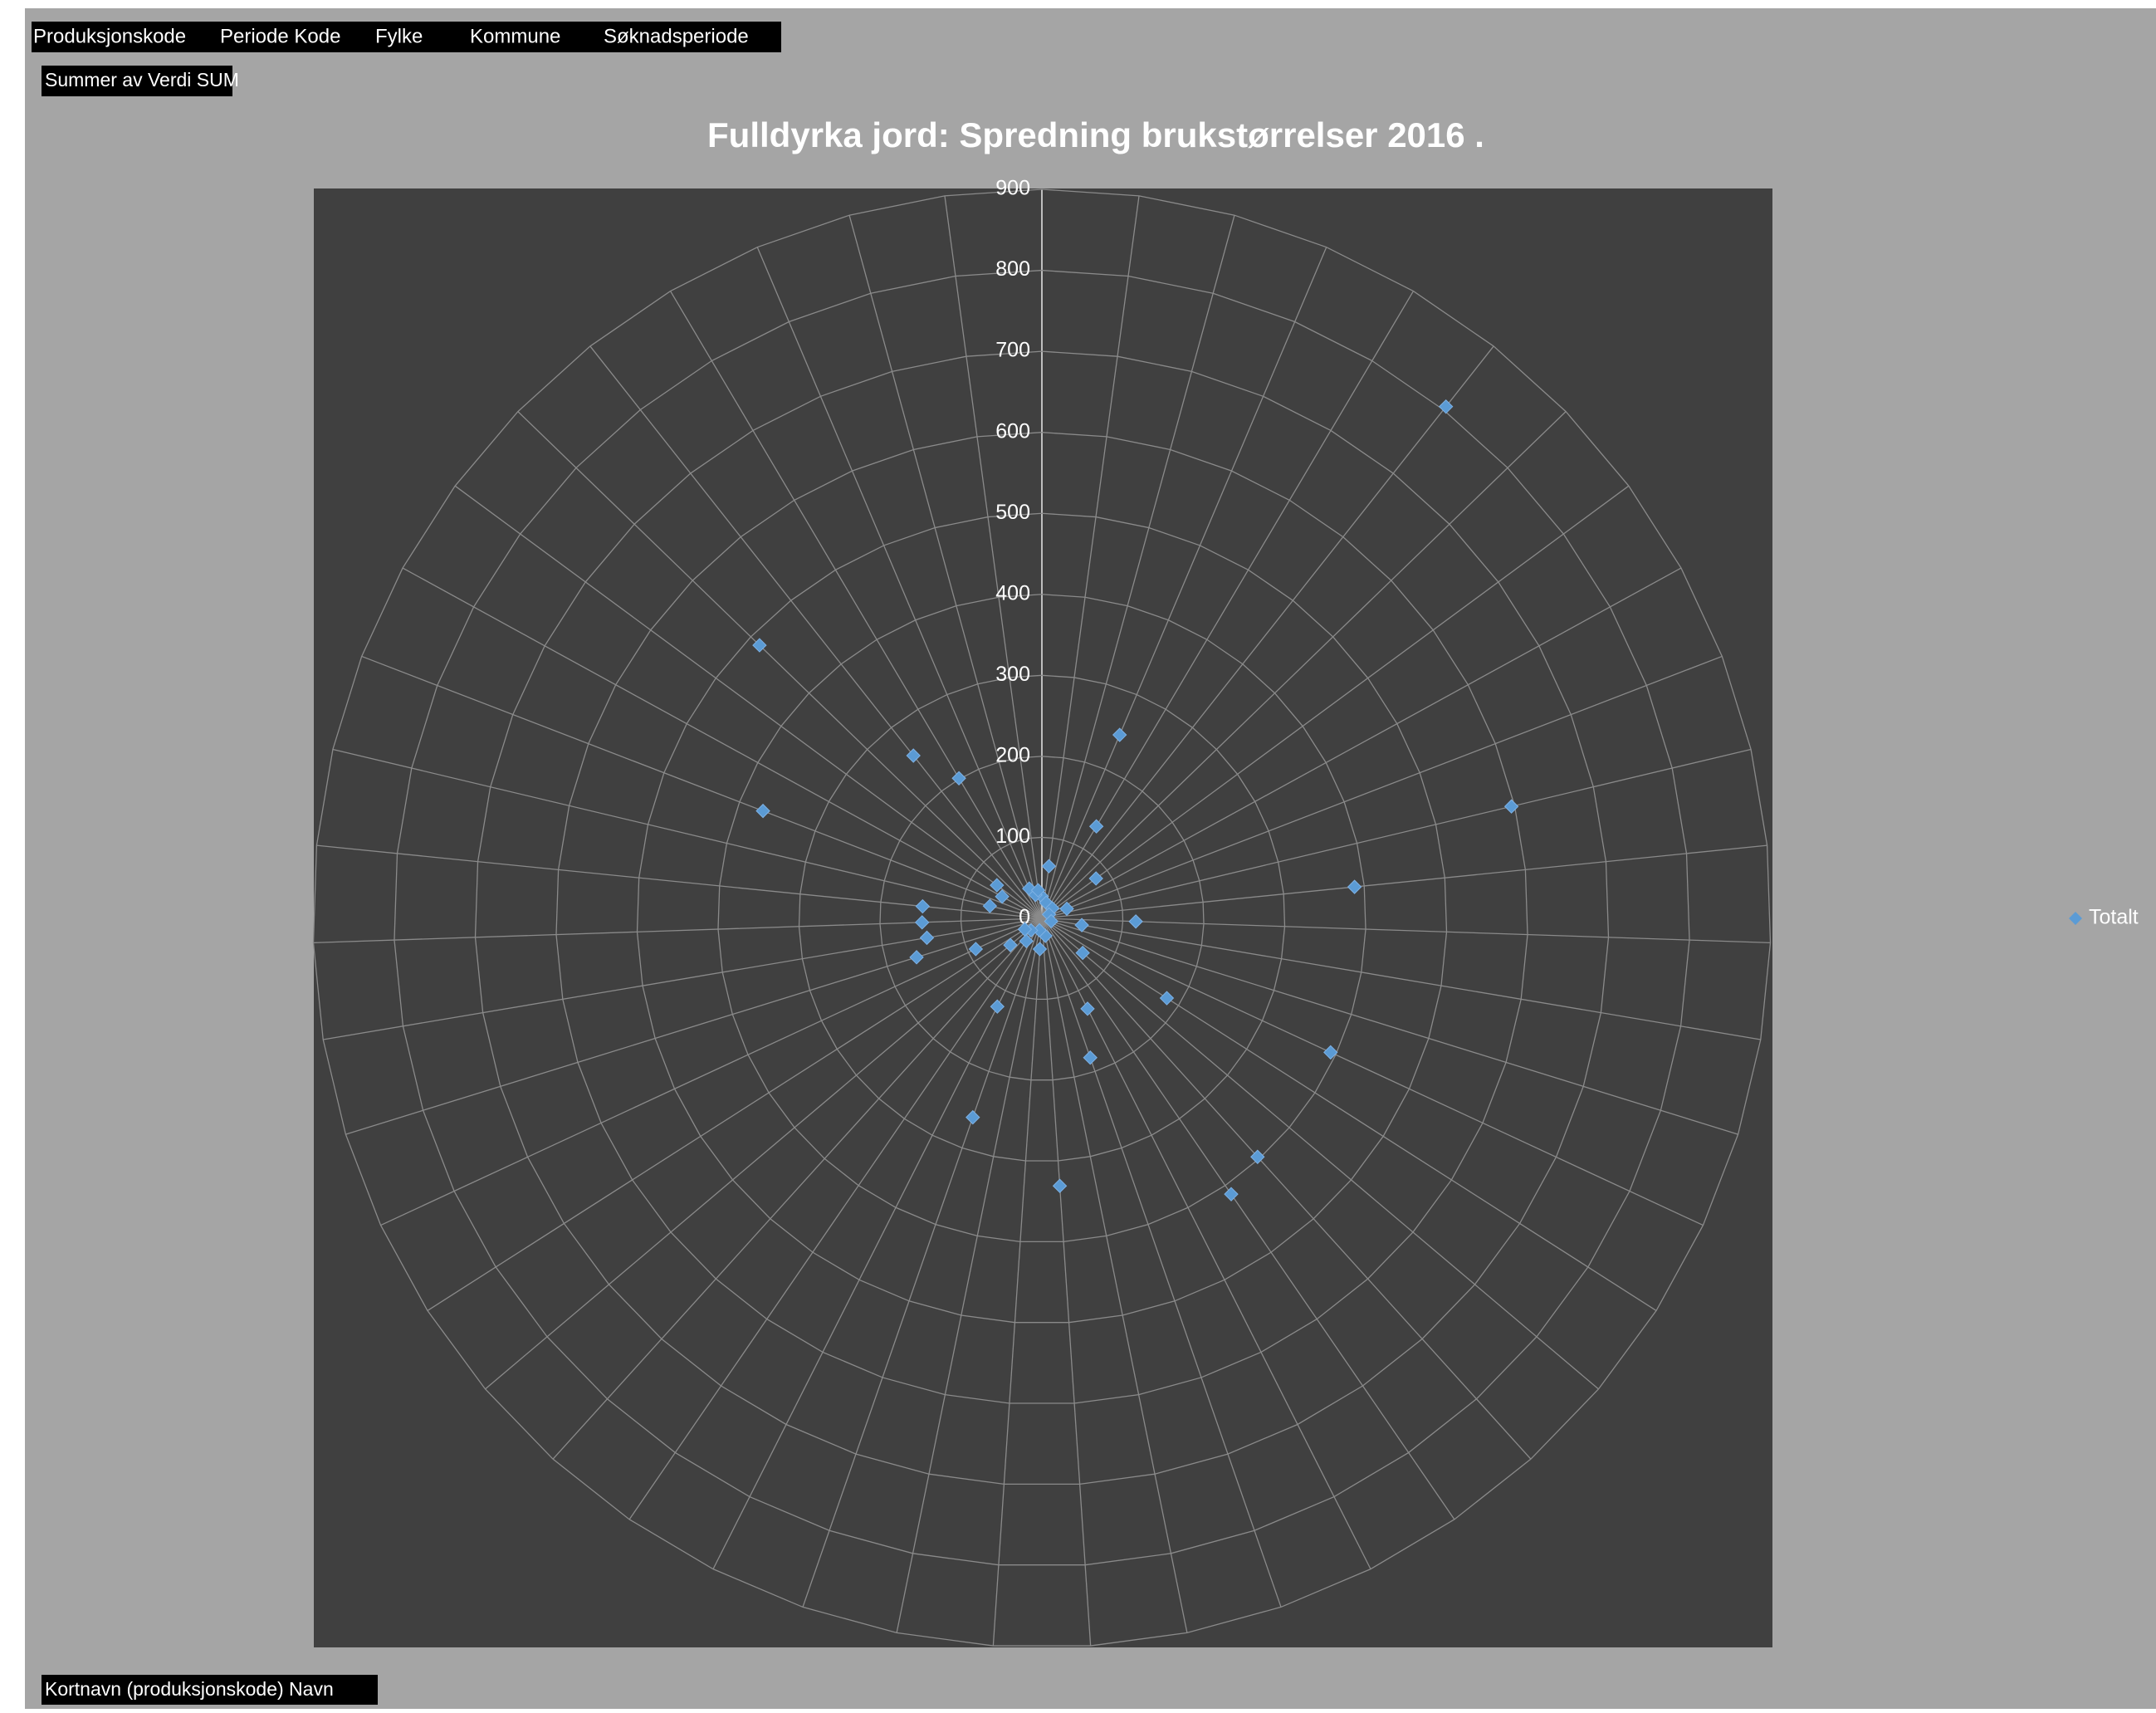 The height and width of the screenshot is (1713, 2156). I want to click on axis-button, so click(210, 1690).